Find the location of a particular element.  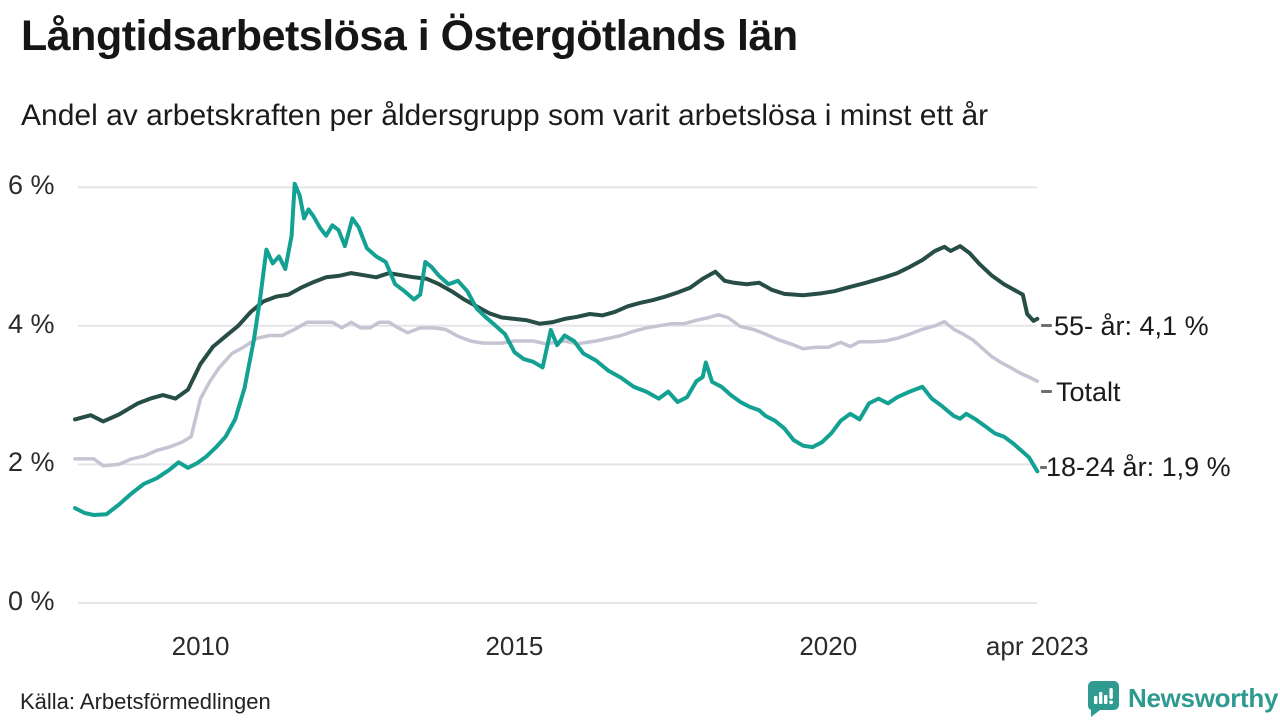

leader-dash-totalt is located at coordinates (1046, 391).